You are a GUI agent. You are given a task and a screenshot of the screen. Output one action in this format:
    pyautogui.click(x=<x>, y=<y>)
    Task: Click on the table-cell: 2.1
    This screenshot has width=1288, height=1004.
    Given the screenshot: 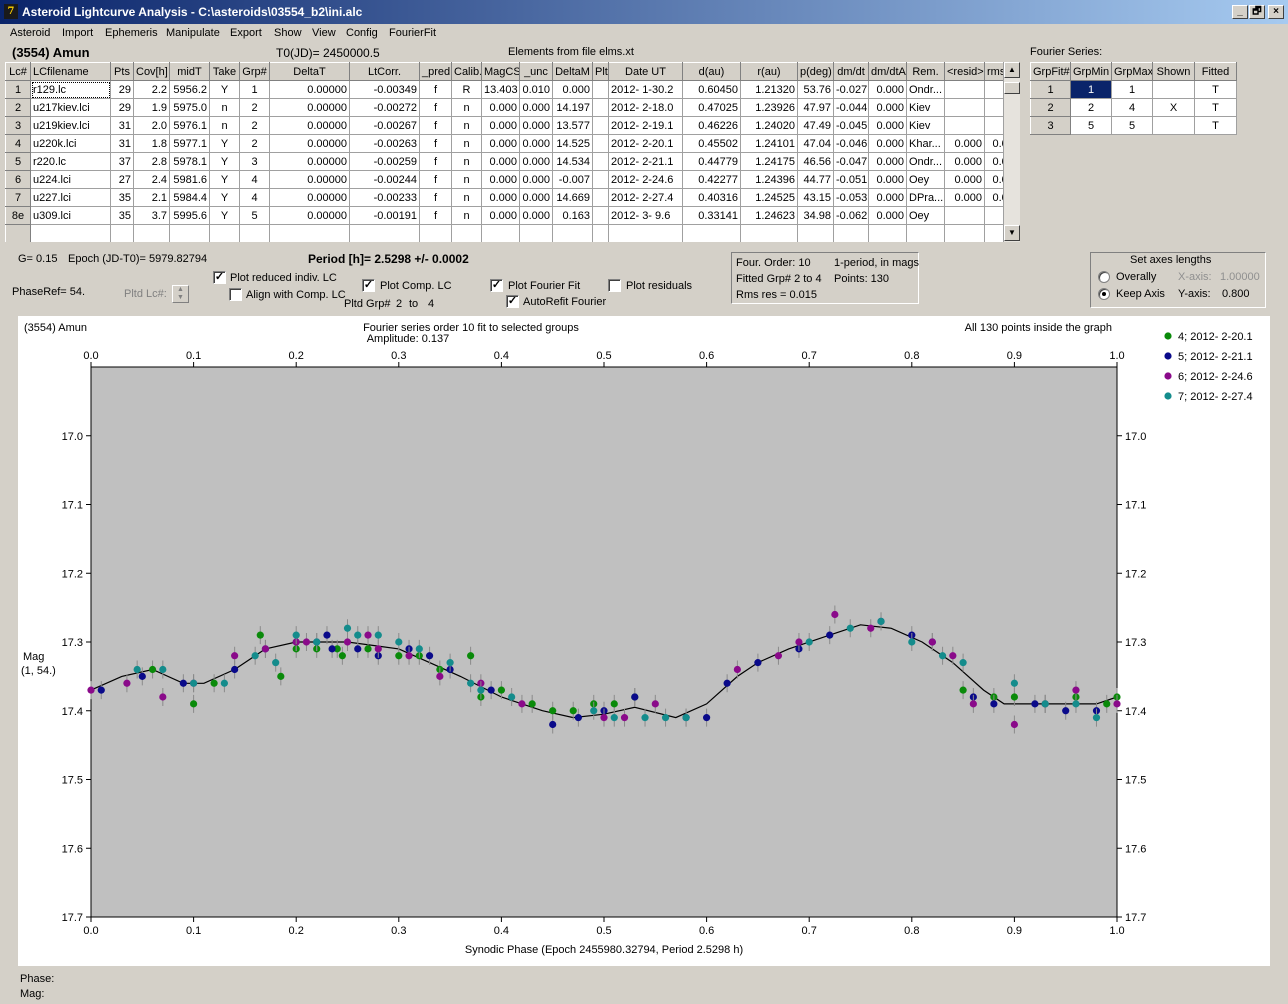 What is the action you would take?
    pyautogui.click(x=151, y=197)
    